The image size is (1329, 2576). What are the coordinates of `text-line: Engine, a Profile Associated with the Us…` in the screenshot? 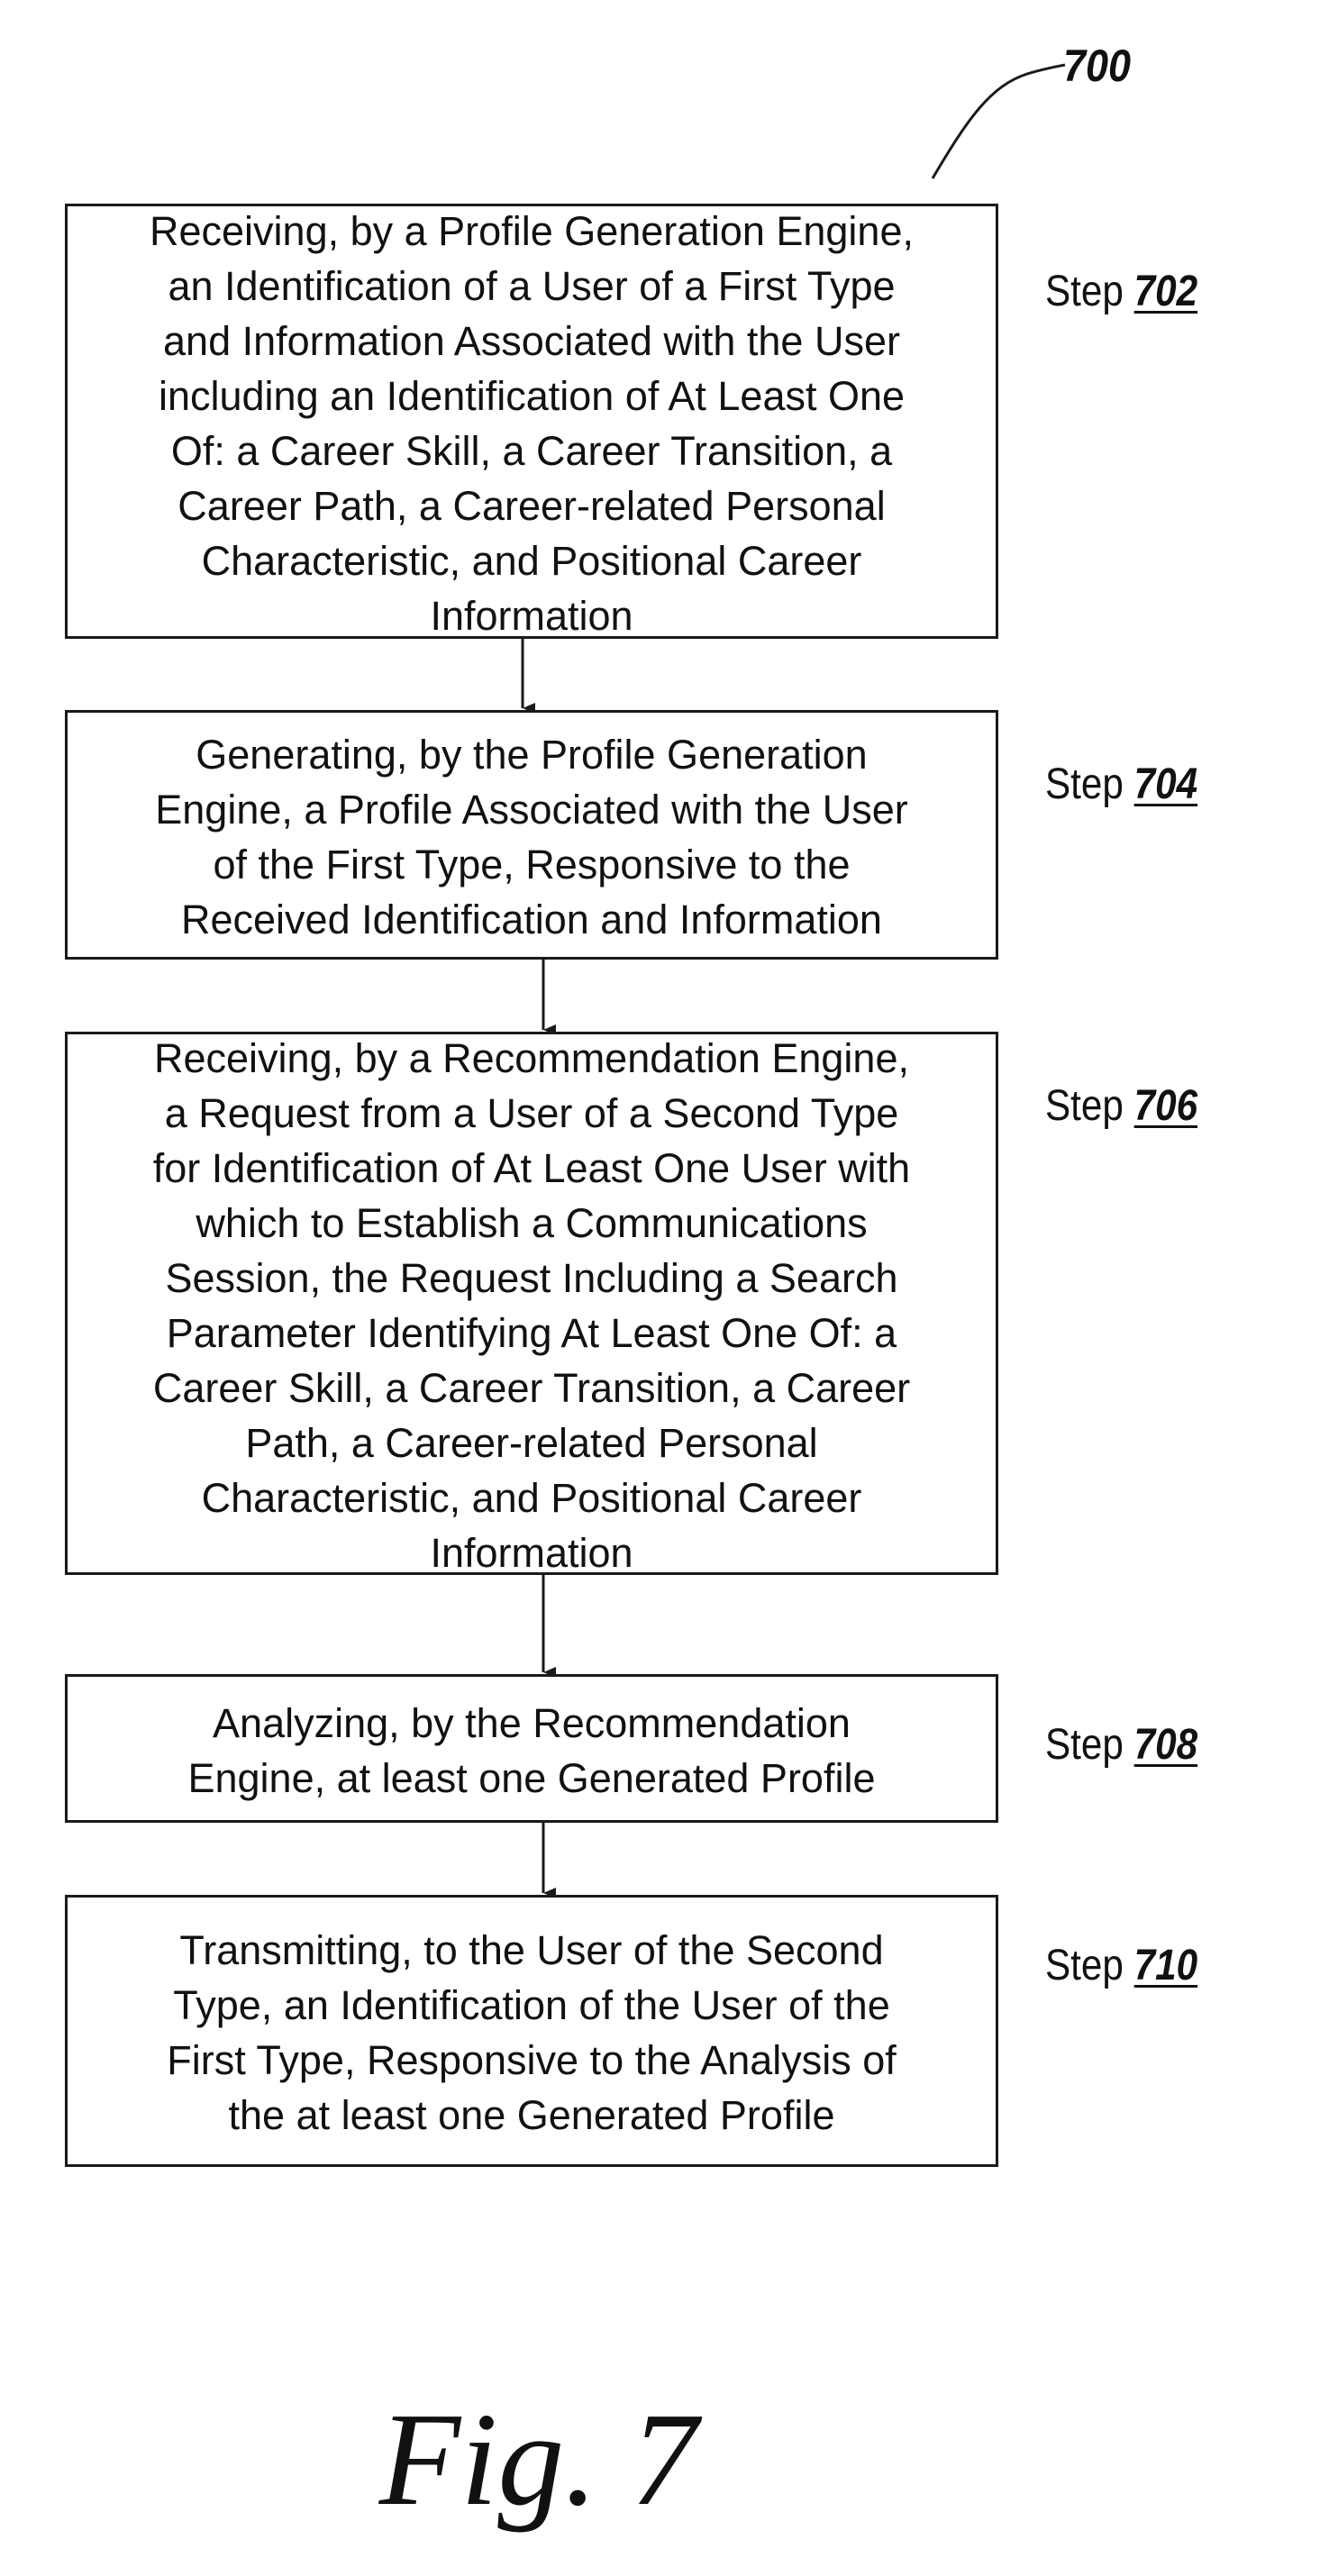 It's located at (531, 809).